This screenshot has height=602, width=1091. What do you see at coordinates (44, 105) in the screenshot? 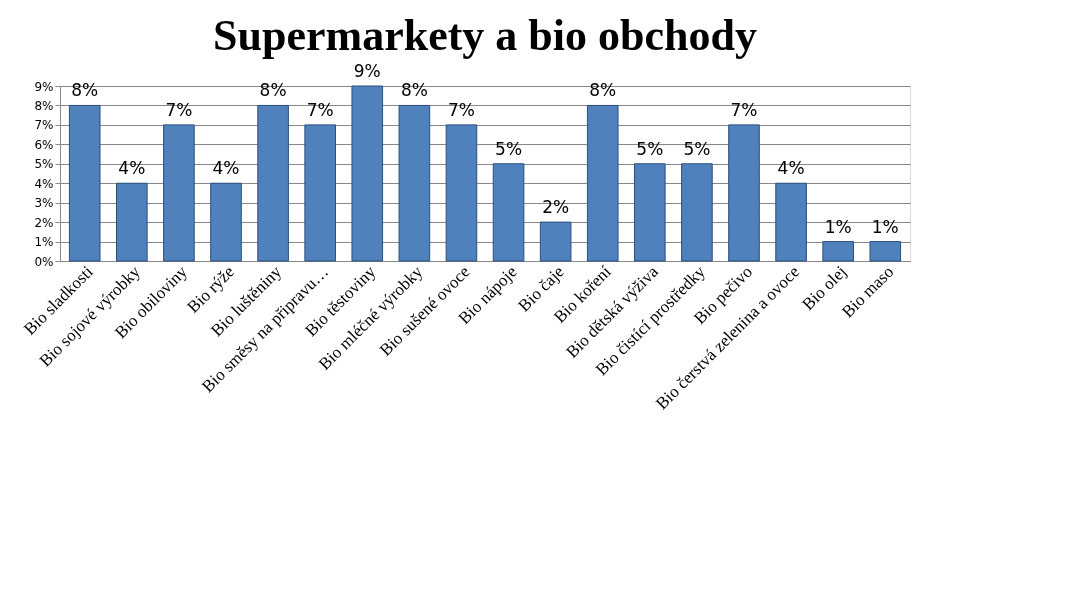
I see `y-tick-label: 8%` at bounding box center [44, 105].